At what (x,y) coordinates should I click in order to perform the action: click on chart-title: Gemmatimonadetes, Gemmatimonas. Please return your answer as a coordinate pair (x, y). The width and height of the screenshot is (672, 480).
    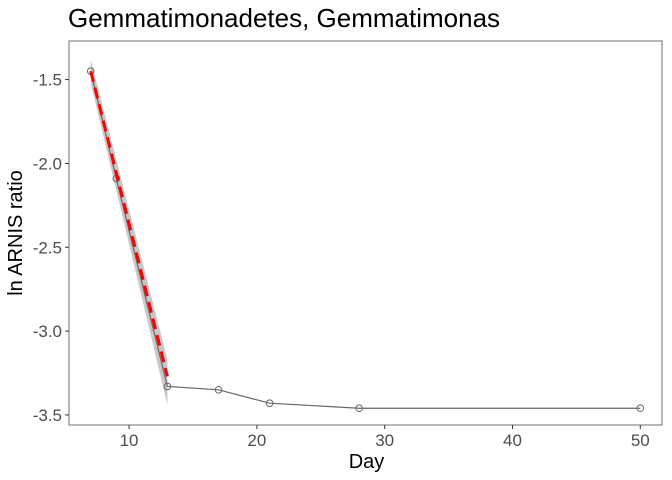
    Looking at the image, I should click on (284, 18).